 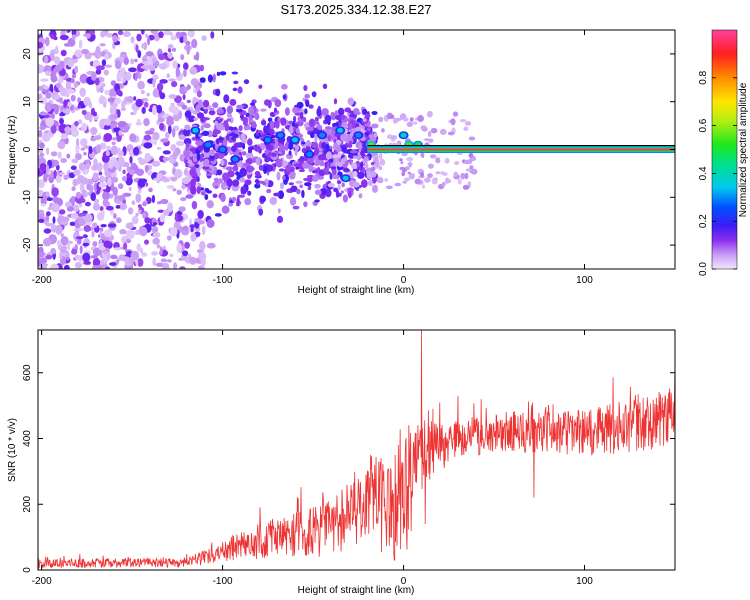 I want to click on colorbar-tick-label: 0.4, so click(x=703, y=173).